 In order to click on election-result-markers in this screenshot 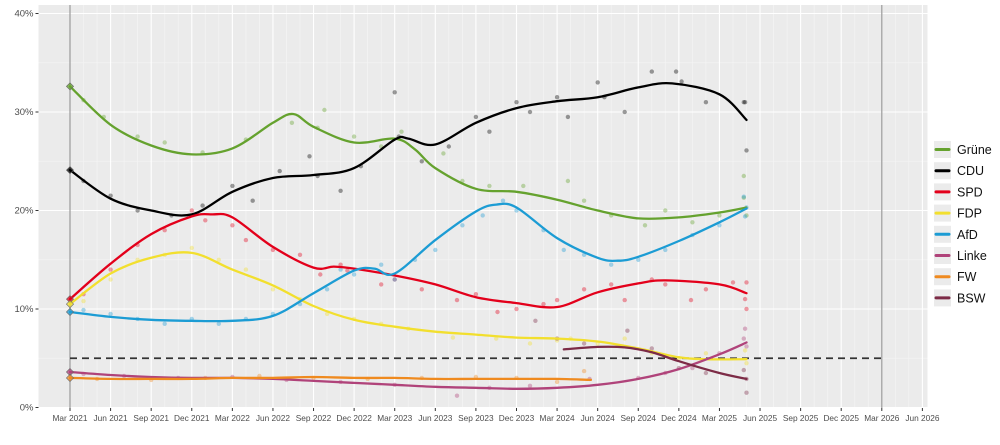, I will do `click(70, 232)`.